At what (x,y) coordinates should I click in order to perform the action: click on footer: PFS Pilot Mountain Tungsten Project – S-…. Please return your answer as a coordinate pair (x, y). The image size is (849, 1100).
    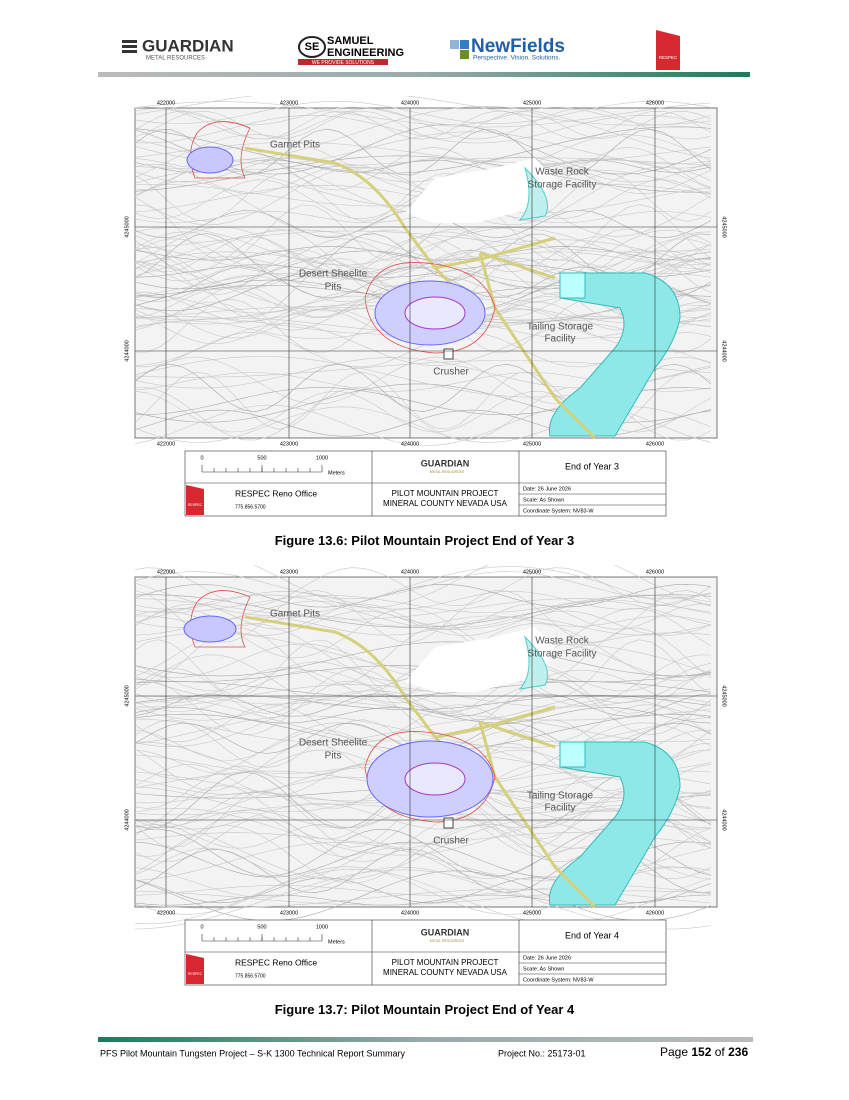
    Looking at the image, I should click on (425, 1048).